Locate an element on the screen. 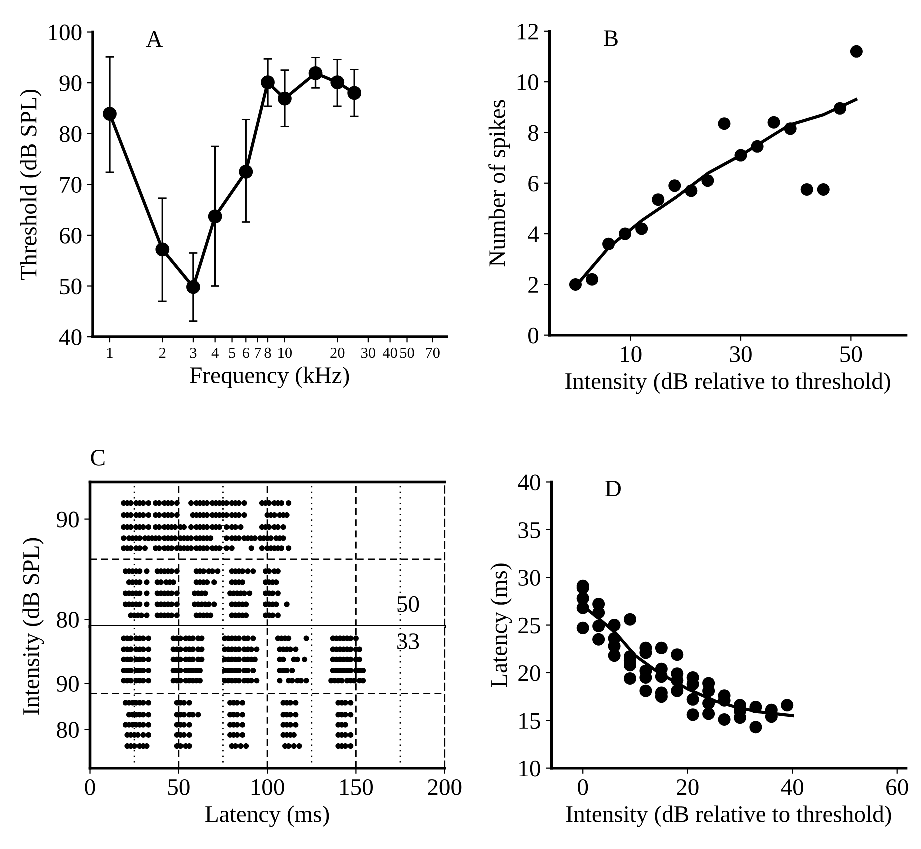 Image resolution: width=921 pixels, height=849 pixels. annotation: 33 is located at coordinates (409, 642).